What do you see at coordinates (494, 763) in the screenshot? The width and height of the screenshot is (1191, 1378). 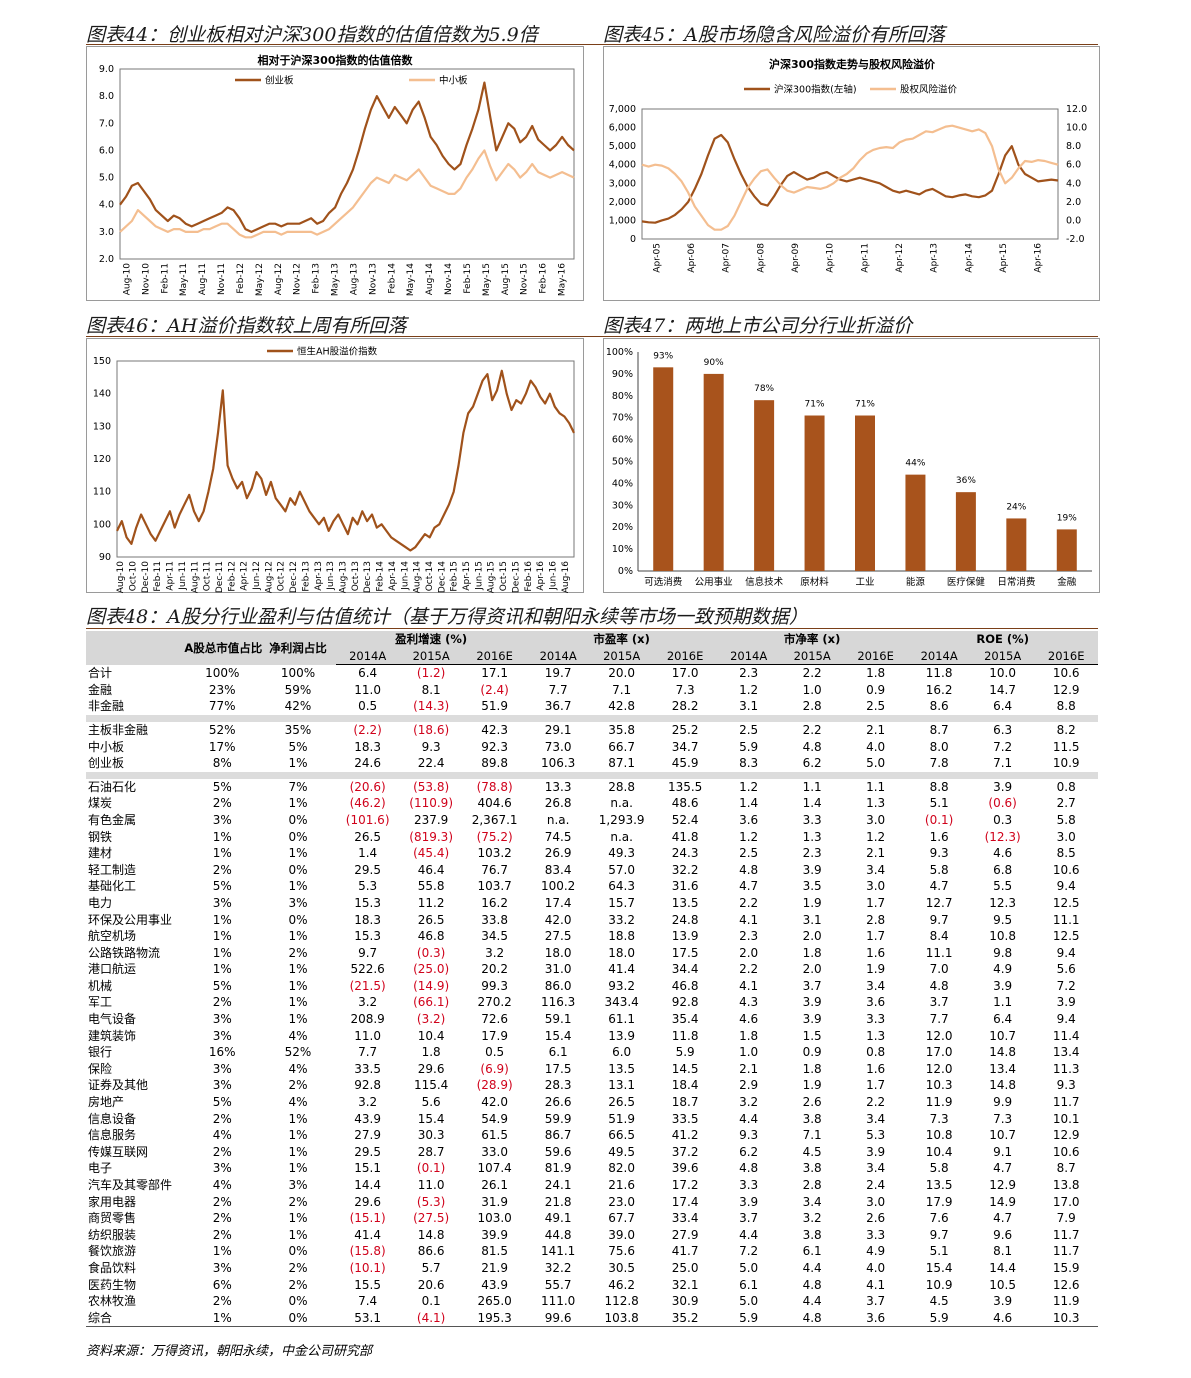 I see `table-cell: 89.8` at bounding box center [494, 763].